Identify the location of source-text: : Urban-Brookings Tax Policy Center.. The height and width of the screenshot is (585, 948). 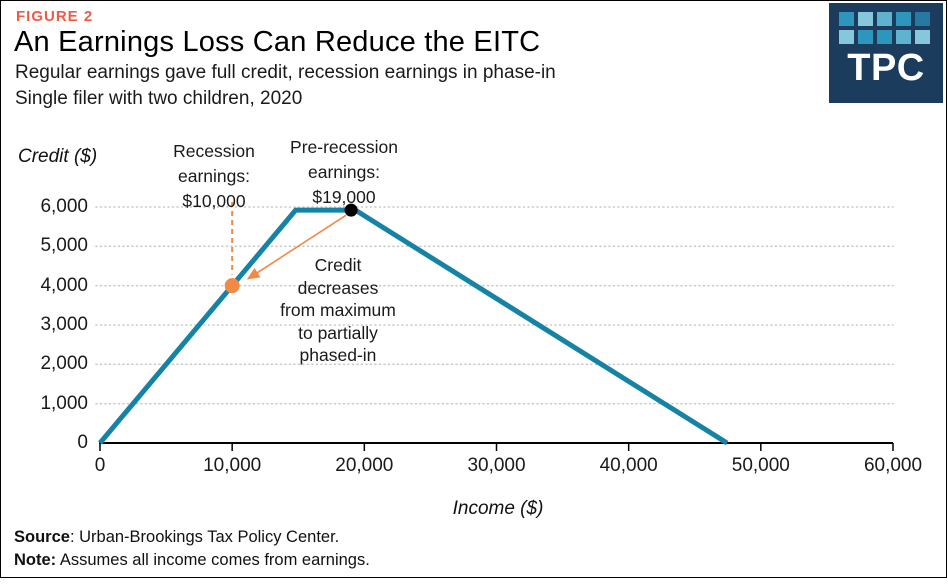
(204, 537).